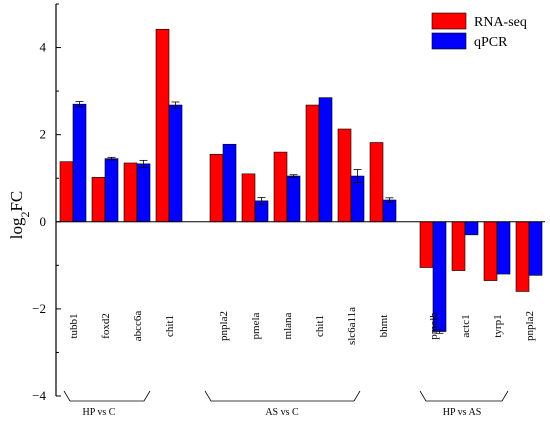 This screenshot has width=550, height=426. Describe the element at coordinates (434, 326) in the screenshot. I see `category-label: pmelb` at that location.